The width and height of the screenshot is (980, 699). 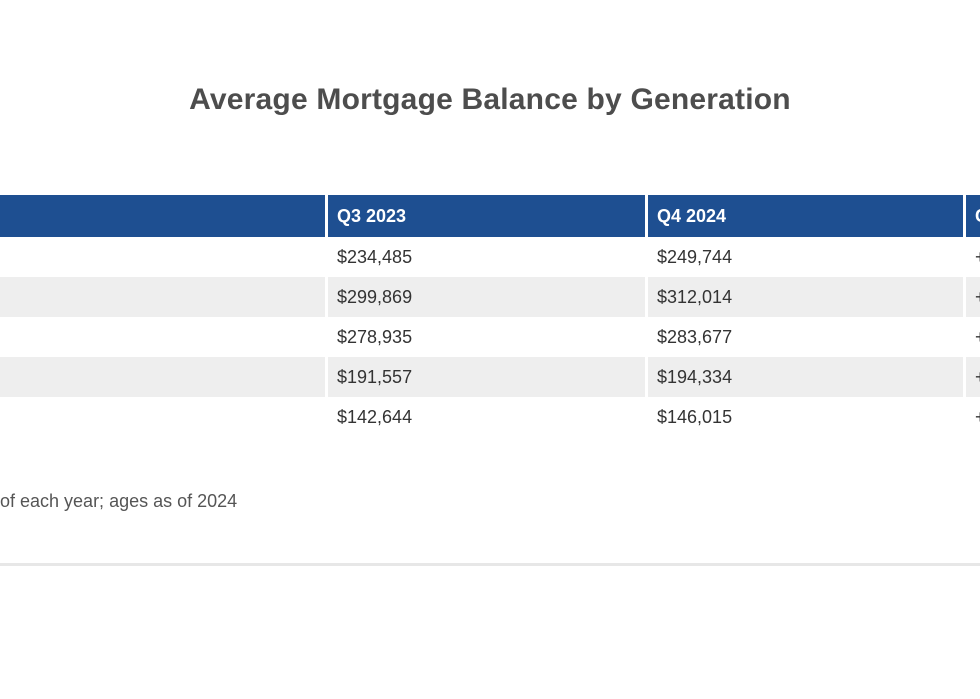 I want to click on horizontal-divider, so click(x=490, y=564).